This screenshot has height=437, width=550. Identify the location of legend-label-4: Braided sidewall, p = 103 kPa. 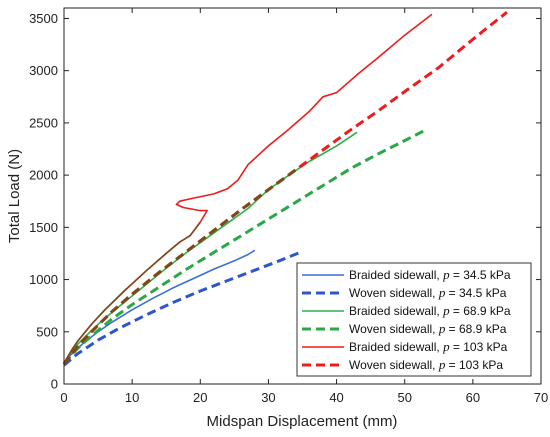
(428, 346).